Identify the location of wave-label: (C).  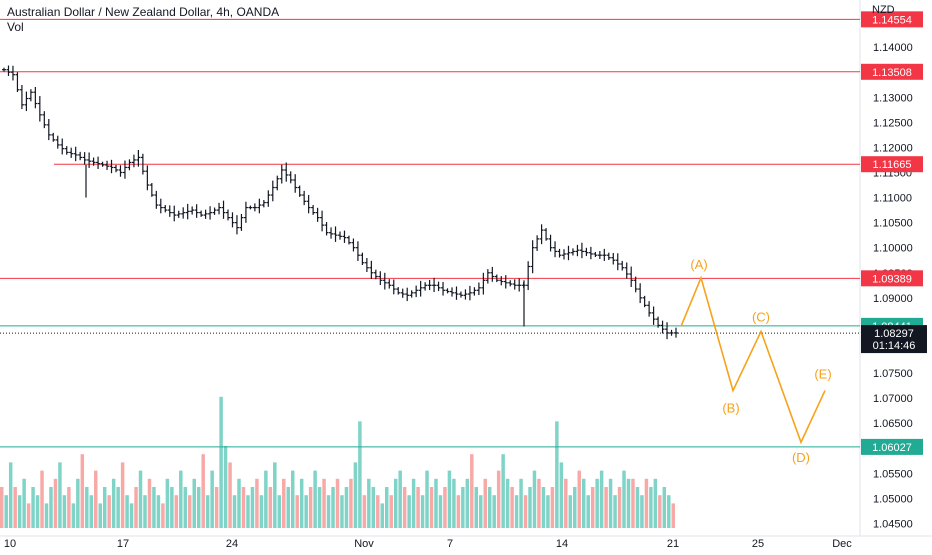
(761, 316).